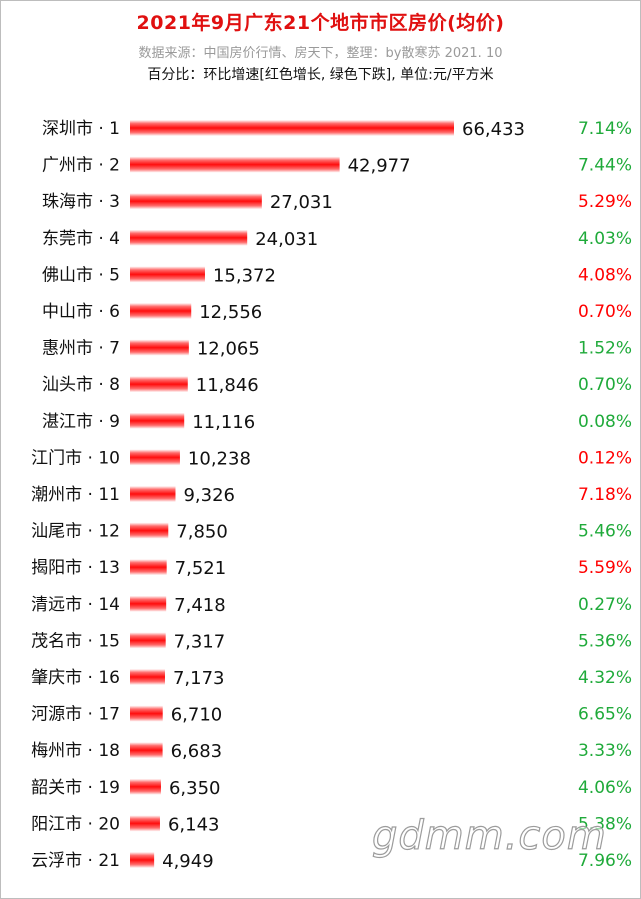  Describe the element at coordinates (605, 532) in the screenshot. I see `mom-change-label: 5.46%` at that location.